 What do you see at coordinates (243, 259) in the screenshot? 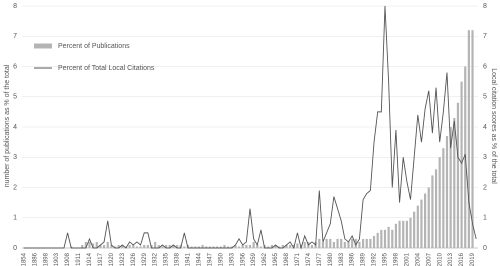
I see `x-tick-label: 1956` at bounding box center [243, 259].